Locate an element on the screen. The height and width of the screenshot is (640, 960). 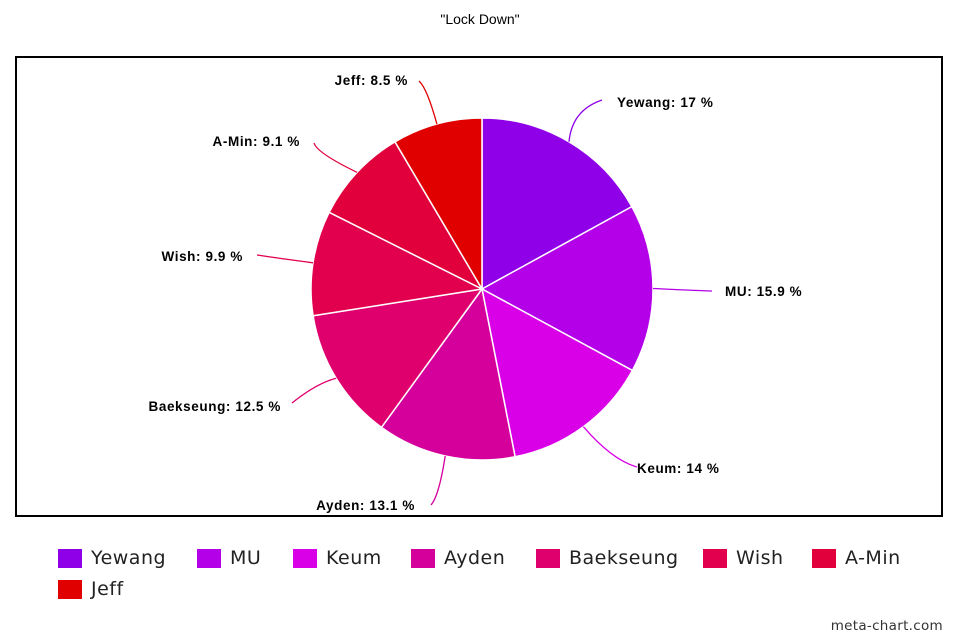
legend-item-yewang: Yewang is located at coordinates (112, 558).